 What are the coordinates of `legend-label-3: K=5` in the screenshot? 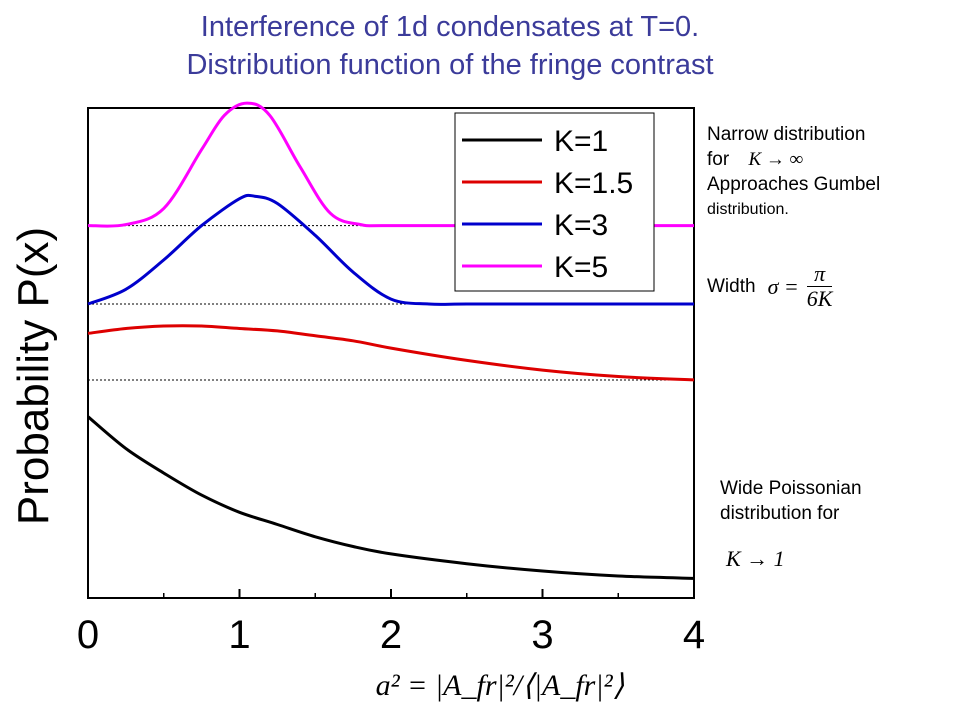 It's located at (581, 267).